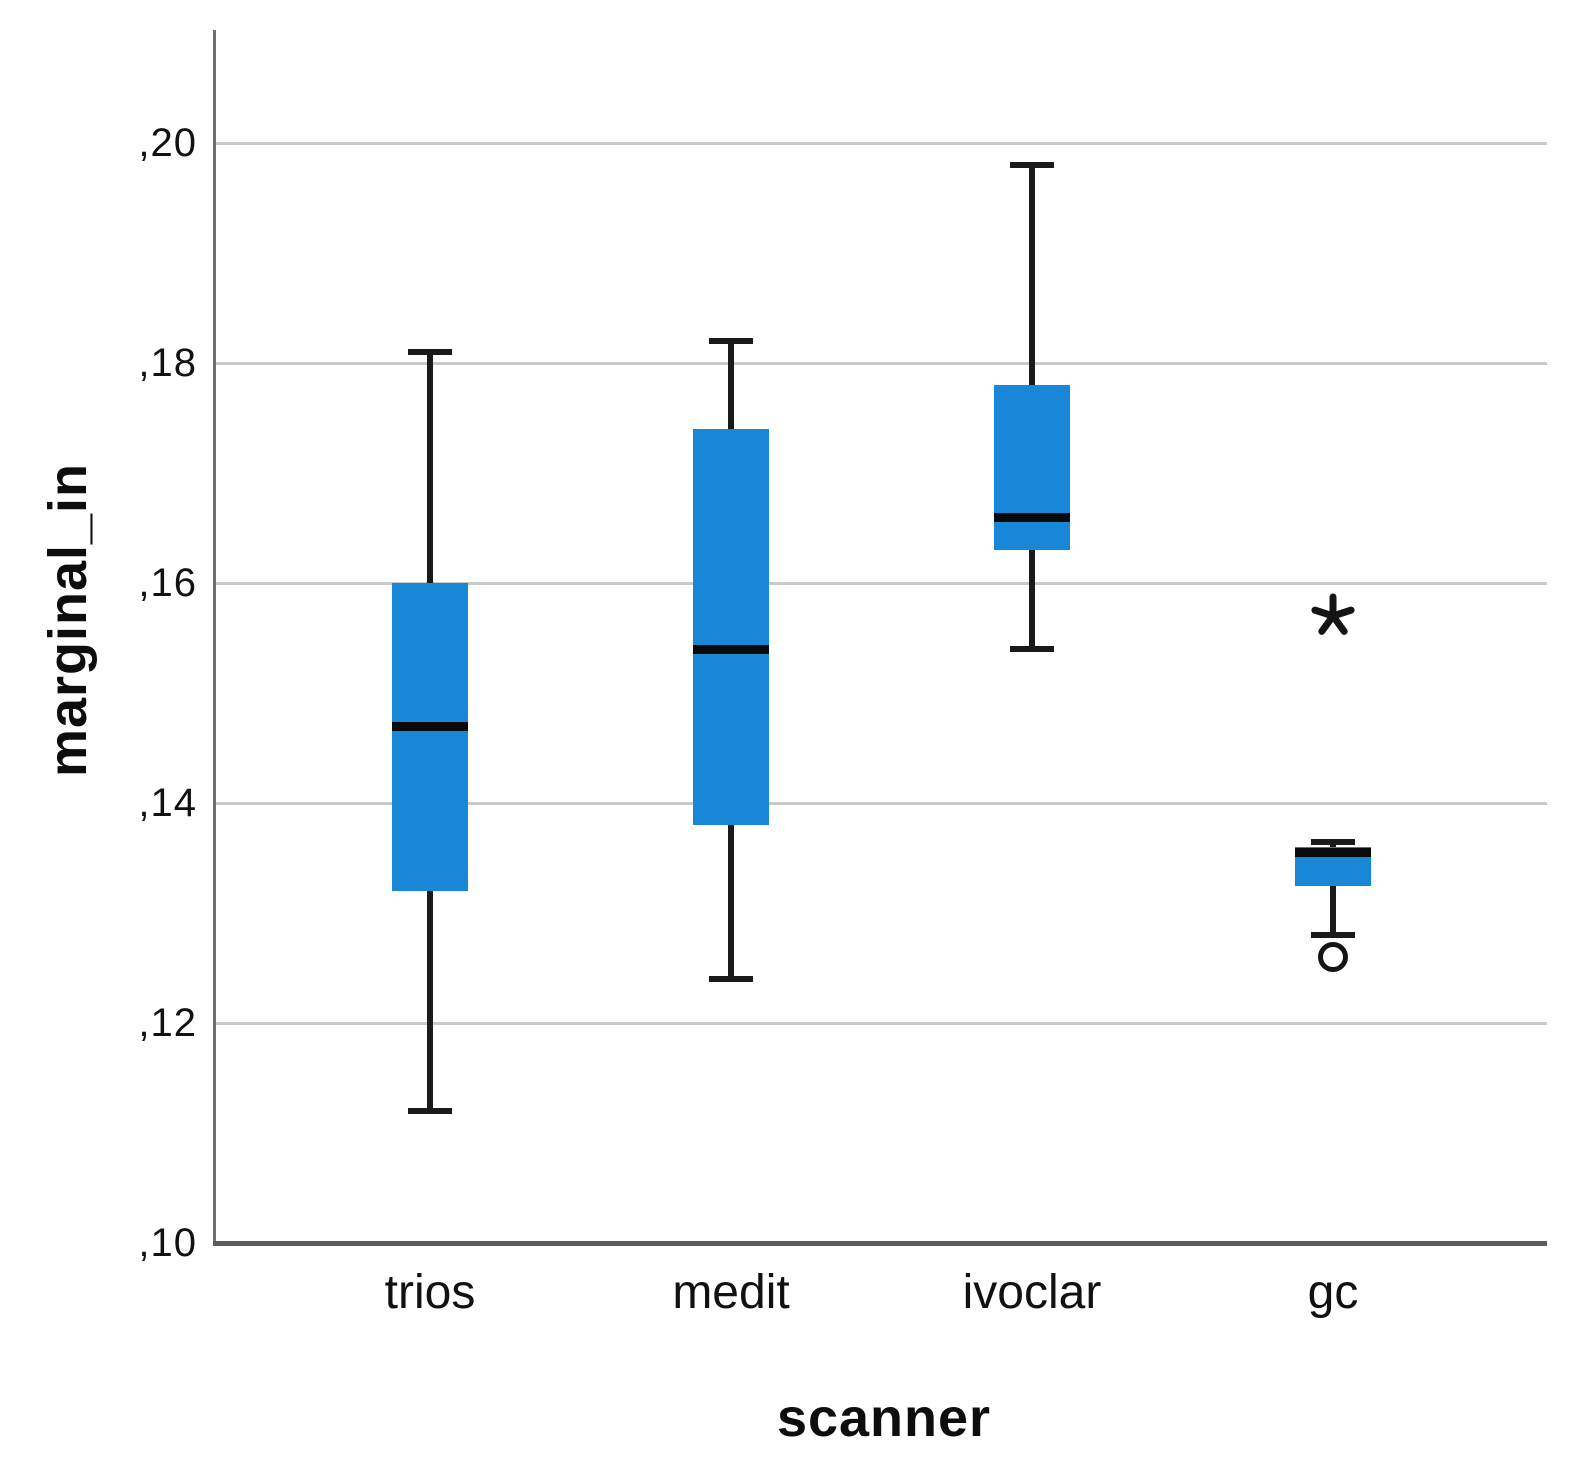 This screenshot has width=1574, height=1459. I want to click on whisker-upper-ivoclar, so click(1032, 275).